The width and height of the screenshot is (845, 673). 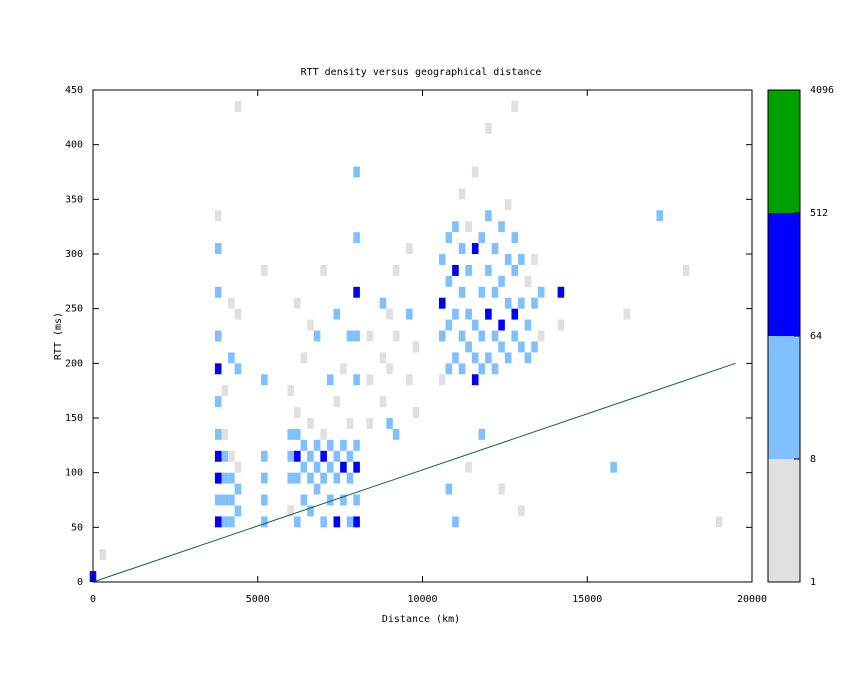 What do you see at coordinates (813, 582) in the screenshot?
I see `colorbar-tick-label: 1` at bounding box center [813, 582].